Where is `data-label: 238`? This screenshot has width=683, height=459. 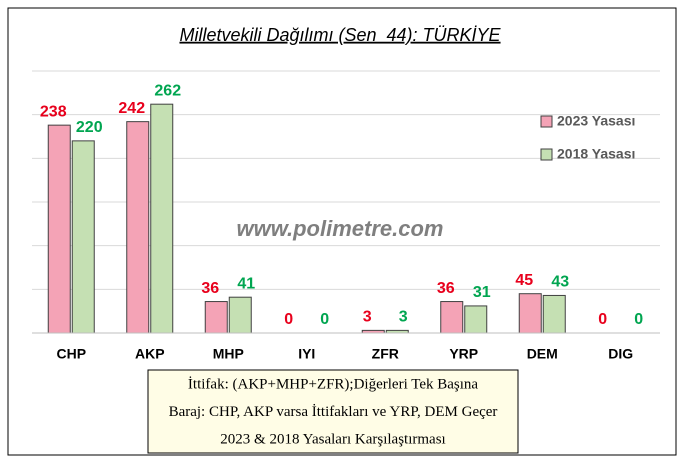
data-label: 238 is located at coordinates (53, 111).